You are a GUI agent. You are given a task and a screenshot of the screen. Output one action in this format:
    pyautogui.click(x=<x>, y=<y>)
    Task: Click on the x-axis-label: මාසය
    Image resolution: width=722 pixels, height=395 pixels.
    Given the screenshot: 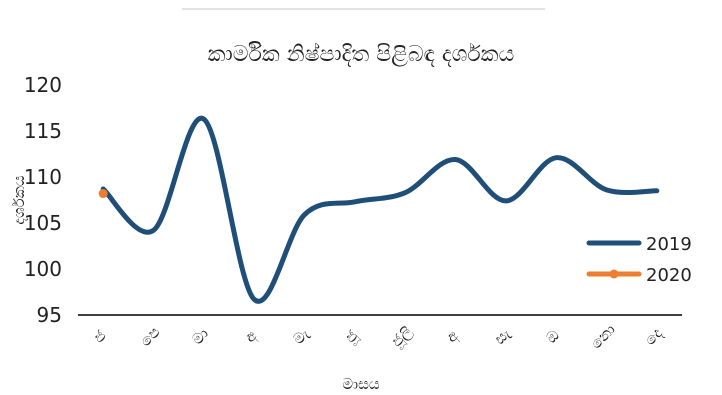 What is the action you would take?
    pyautogui.click(x=361, y=384)
    